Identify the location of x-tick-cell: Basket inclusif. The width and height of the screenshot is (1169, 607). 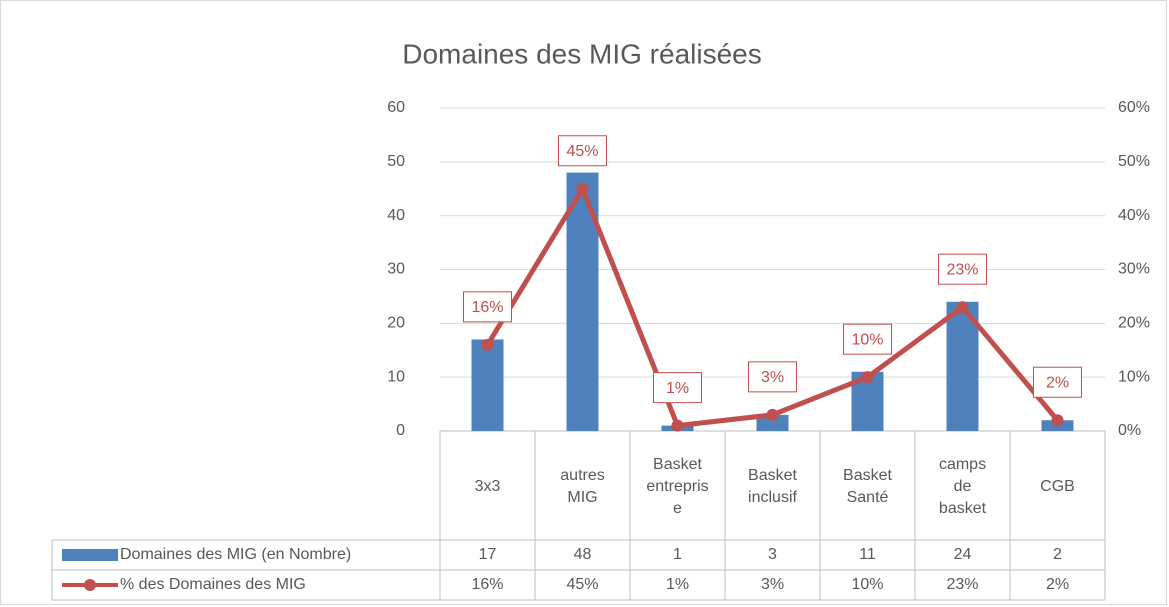
(772, 487).